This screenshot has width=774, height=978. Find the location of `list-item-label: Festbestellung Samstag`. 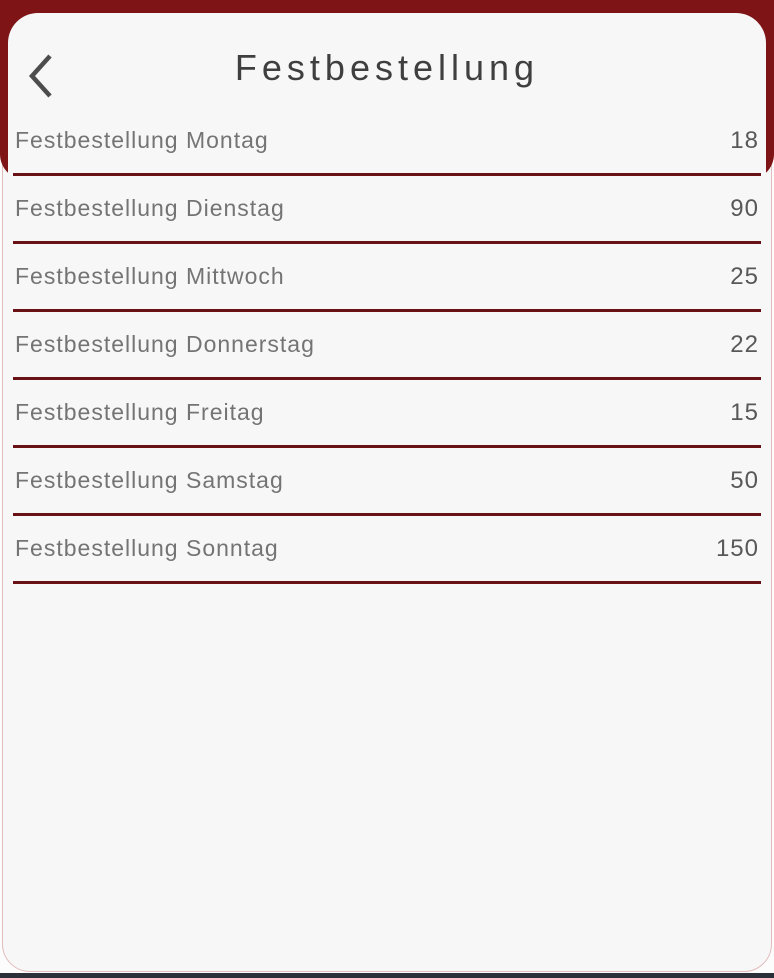

list-item-label: Festbestellung Samstag is located at coordinates (149, 480).